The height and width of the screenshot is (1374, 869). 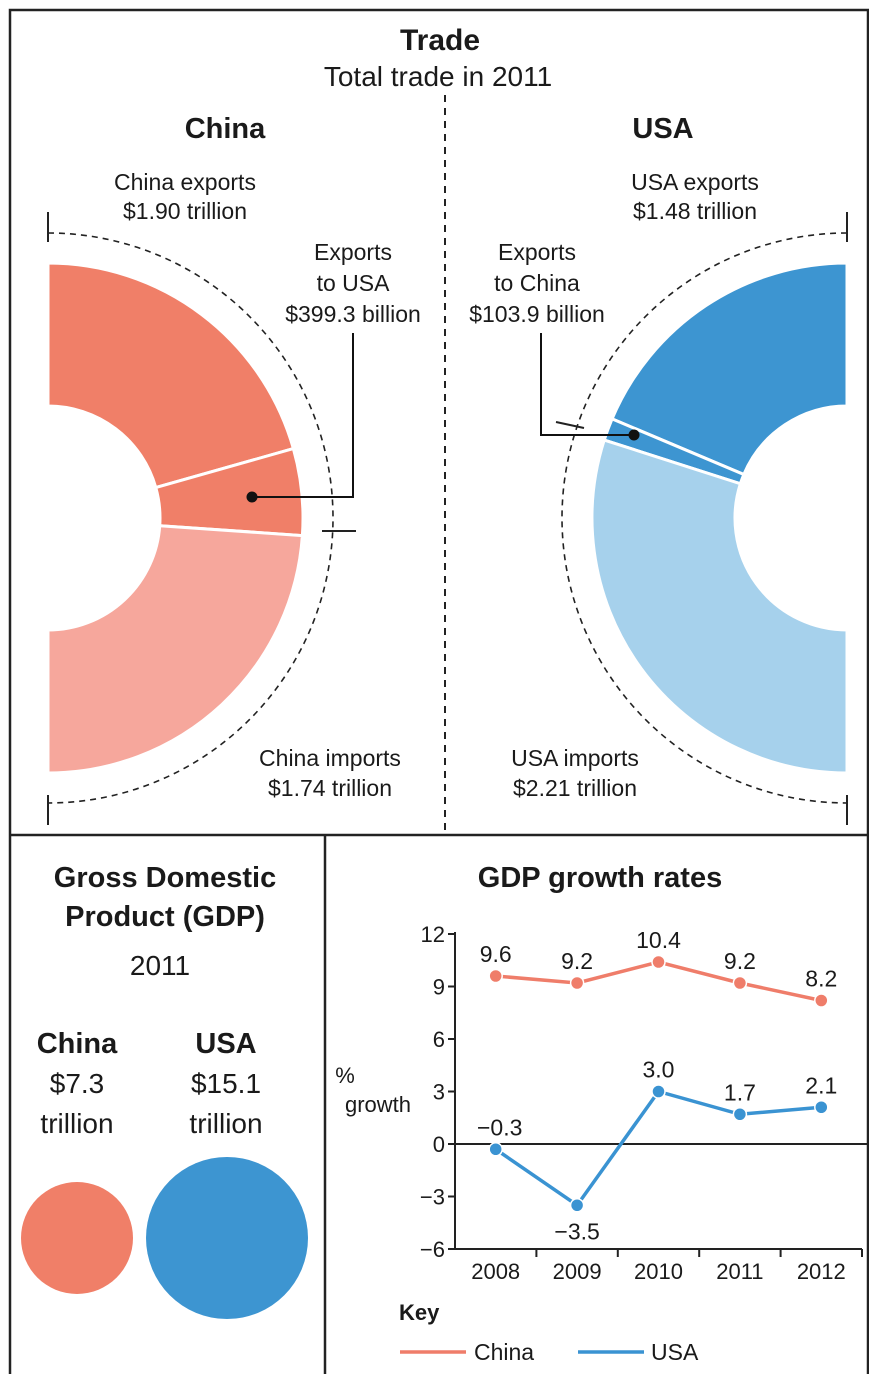 What do you see at coordinates (495, 1271) in the screenshot?
I see `x-tick-label: 2008` at bounding box center [495, 1271].